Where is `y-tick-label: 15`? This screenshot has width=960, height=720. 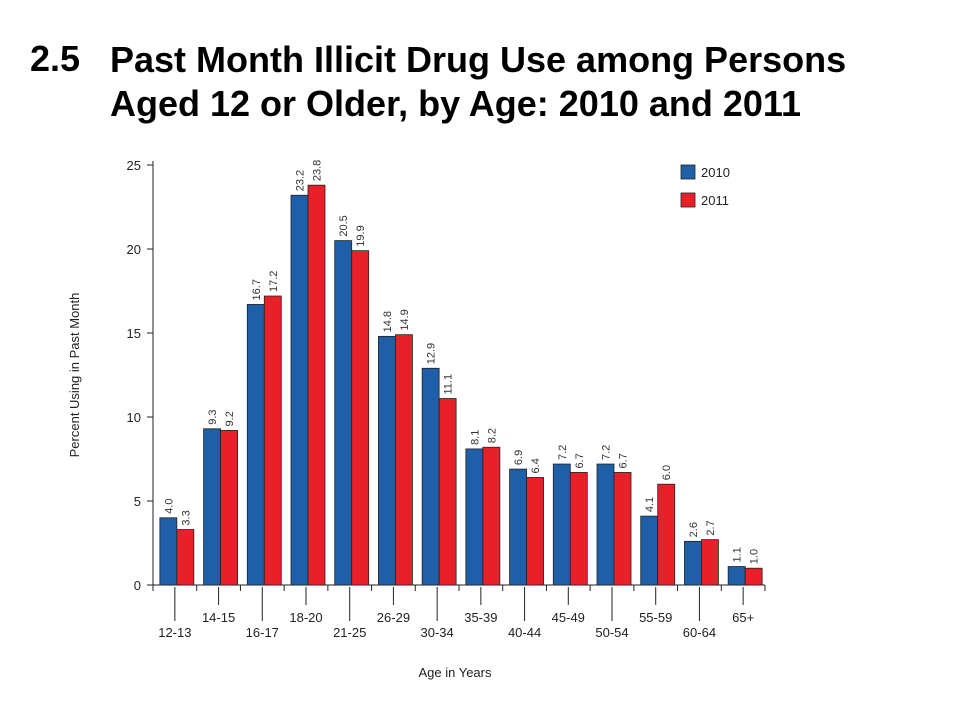 y-tick-label: 15 is located at coordinates (134, 333).